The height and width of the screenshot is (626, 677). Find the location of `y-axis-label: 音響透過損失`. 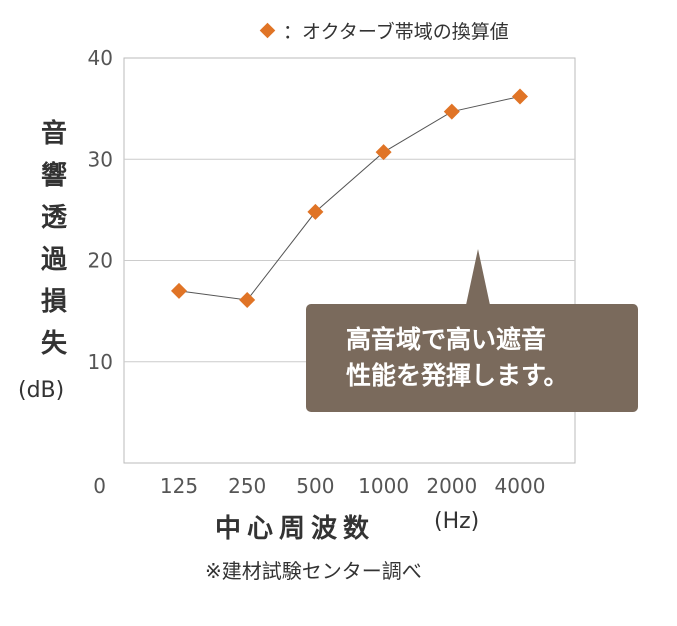

y-axis-label: 音響透過損失 is located at coordinates (54, 239).